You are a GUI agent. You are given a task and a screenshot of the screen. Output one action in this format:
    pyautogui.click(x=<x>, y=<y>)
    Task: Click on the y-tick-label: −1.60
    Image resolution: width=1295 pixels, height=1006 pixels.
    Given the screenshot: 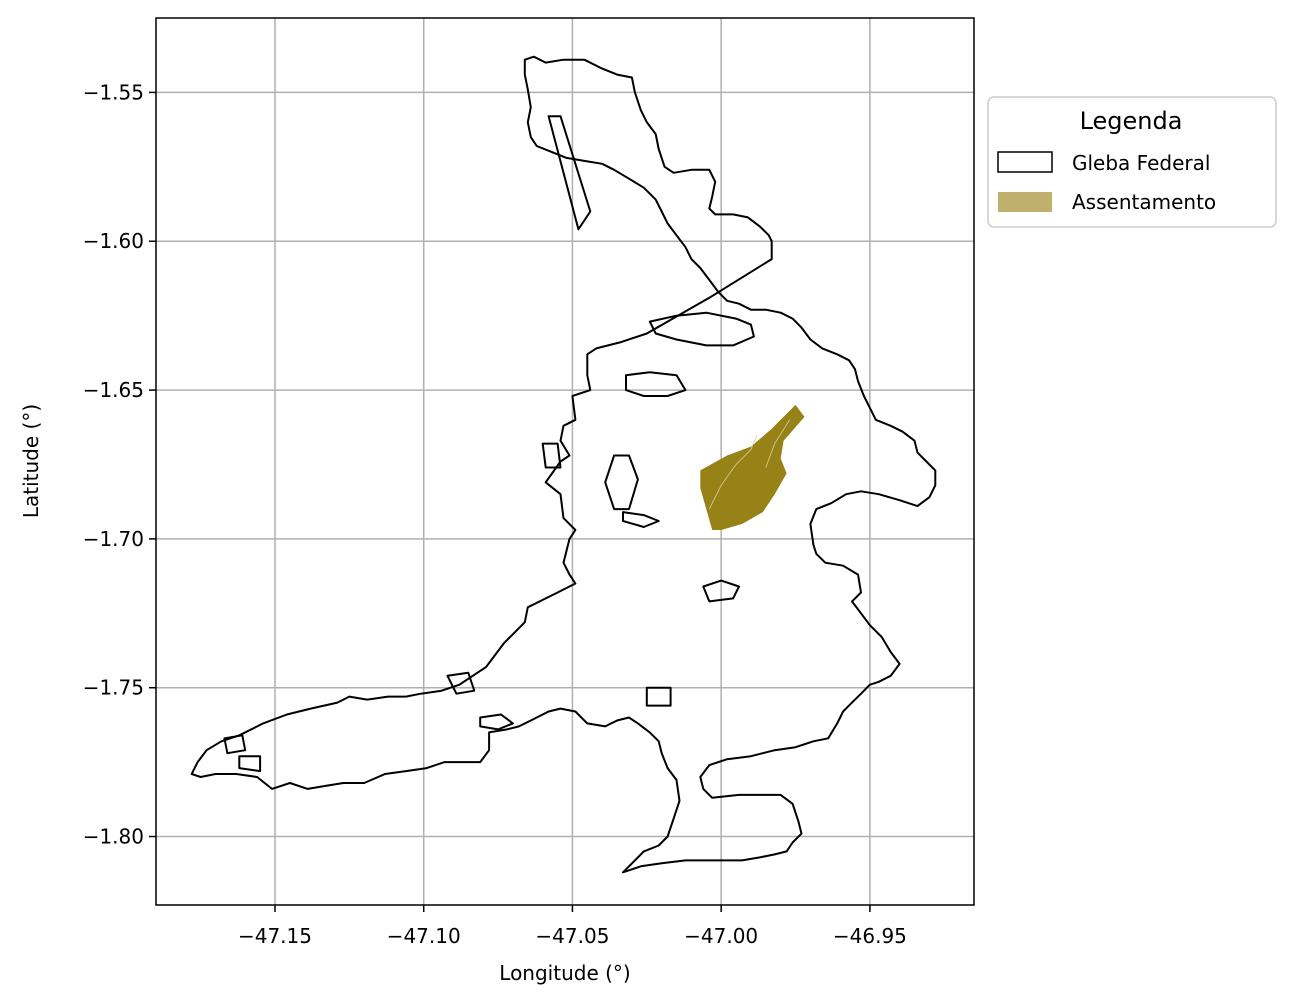 What is the action you would take?
    pyautogui.click(x=113, y=241)
    